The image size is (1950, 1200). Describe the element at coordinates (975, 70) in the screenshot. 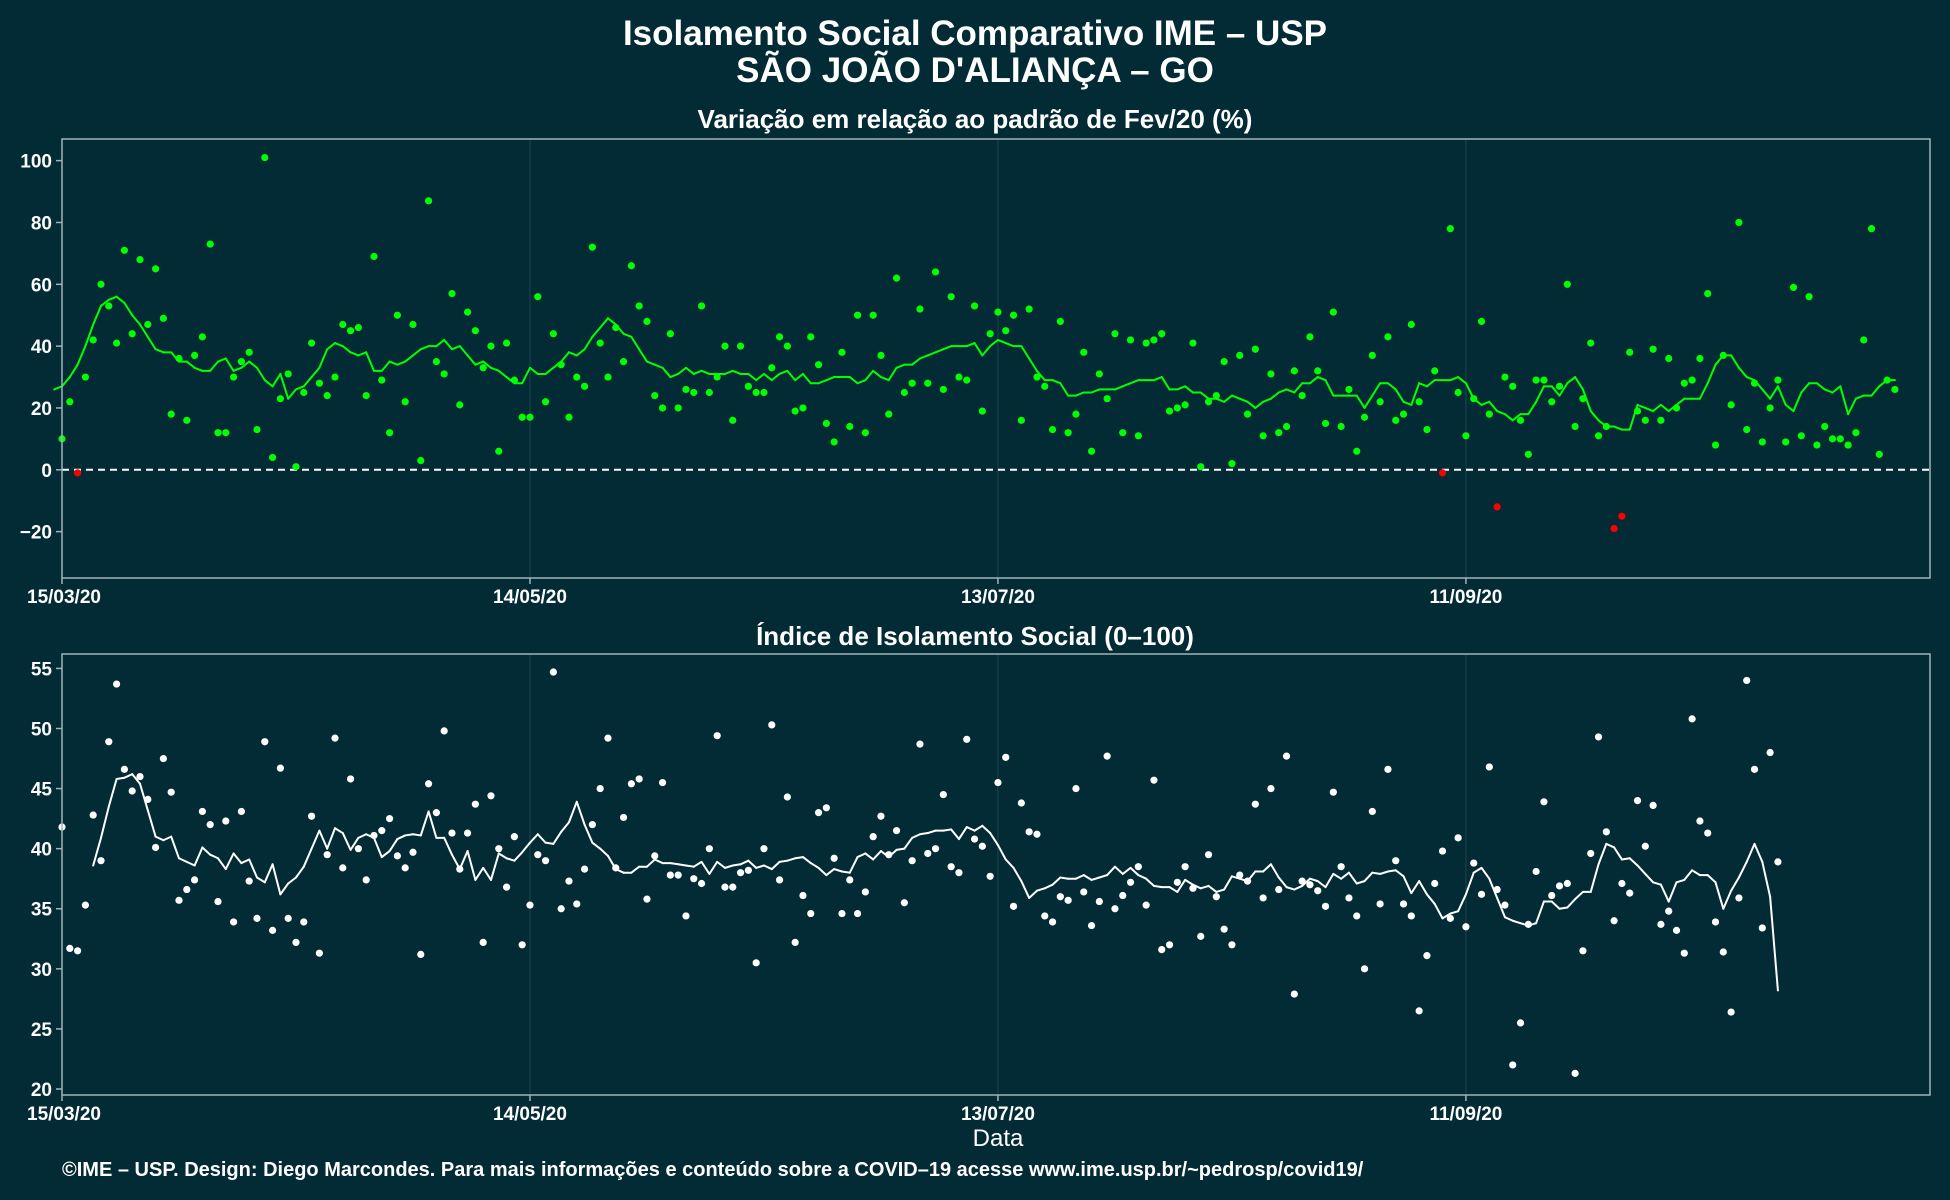

I see `main-title-line2: SÃO JOÃO D'ALIANÇA – GO` at that location.